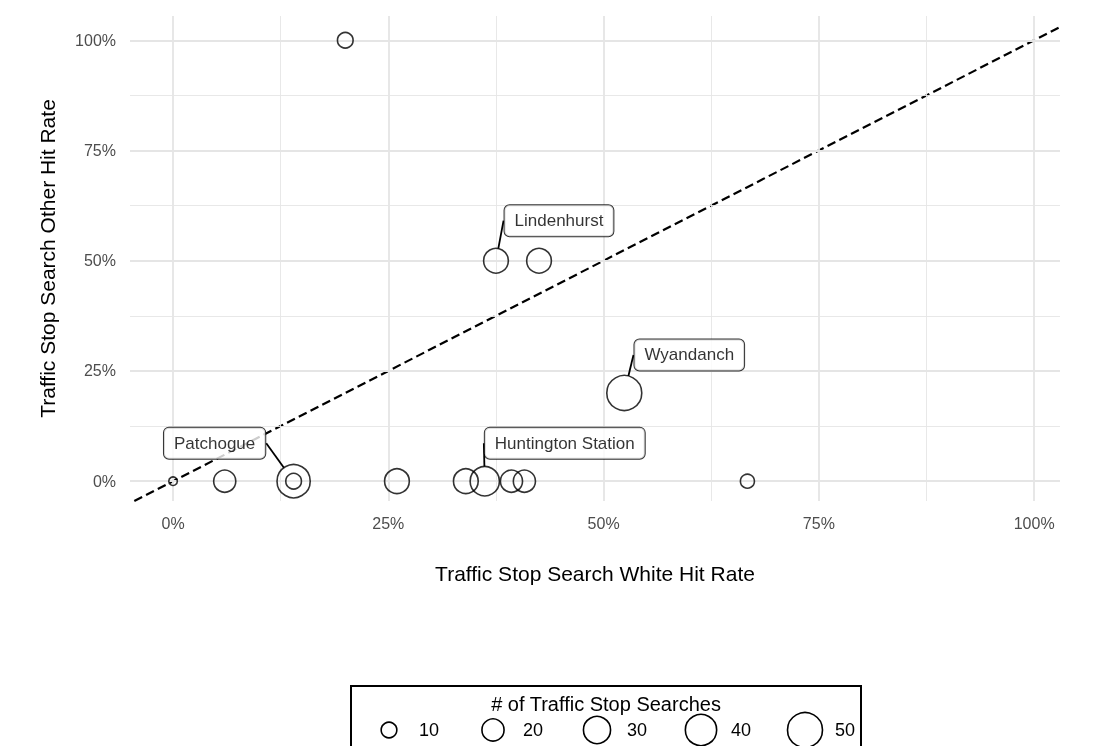 The image size is (1098, 746). Describe the element at coordinates (606, 704) in the screenshot. I see `legend-title: # of Traffic Stop Searches` at that location.